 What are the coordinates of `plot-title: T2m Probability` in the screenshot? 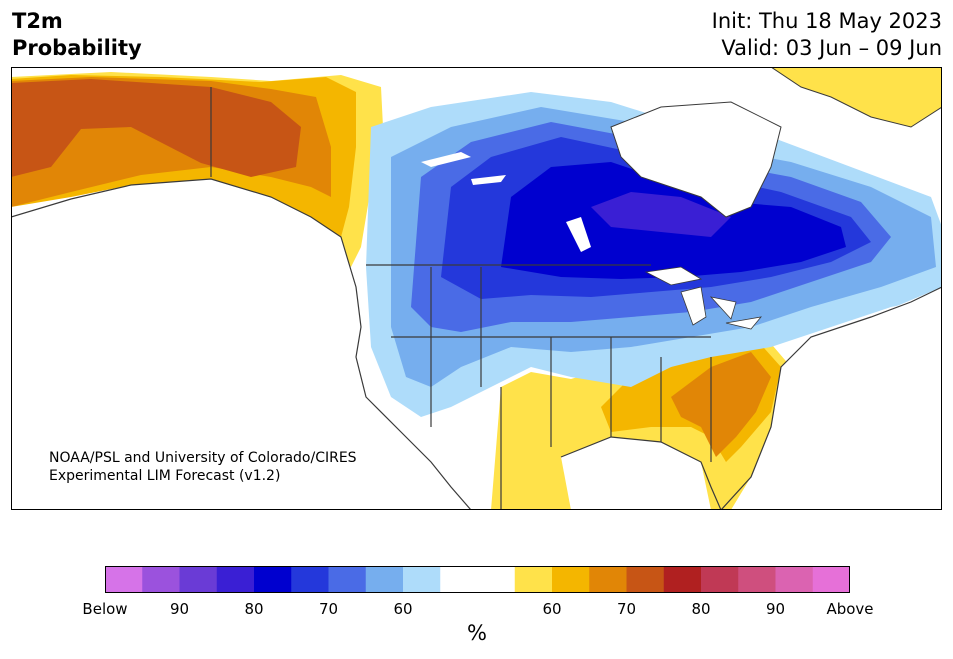 It's located at (77, 35).